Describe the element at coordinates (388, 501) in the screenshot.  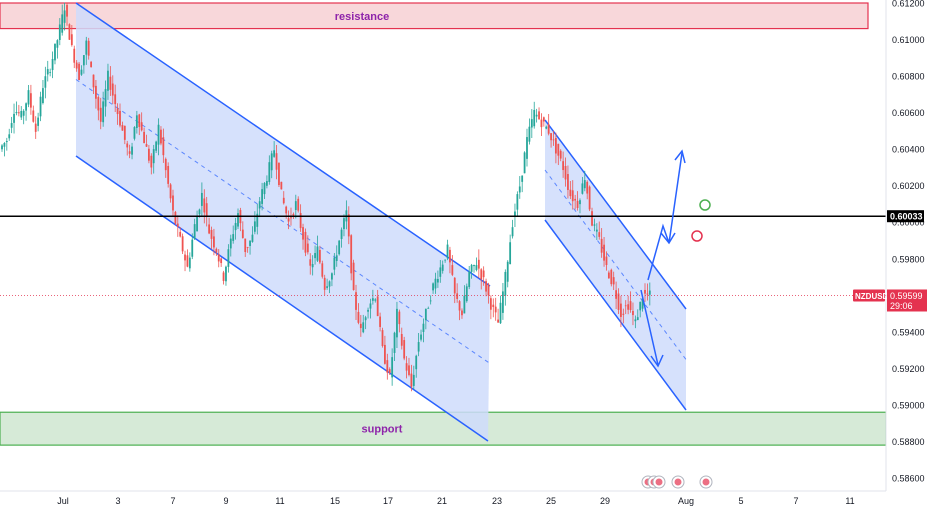
I see `time-tick-label: 17` at that location.